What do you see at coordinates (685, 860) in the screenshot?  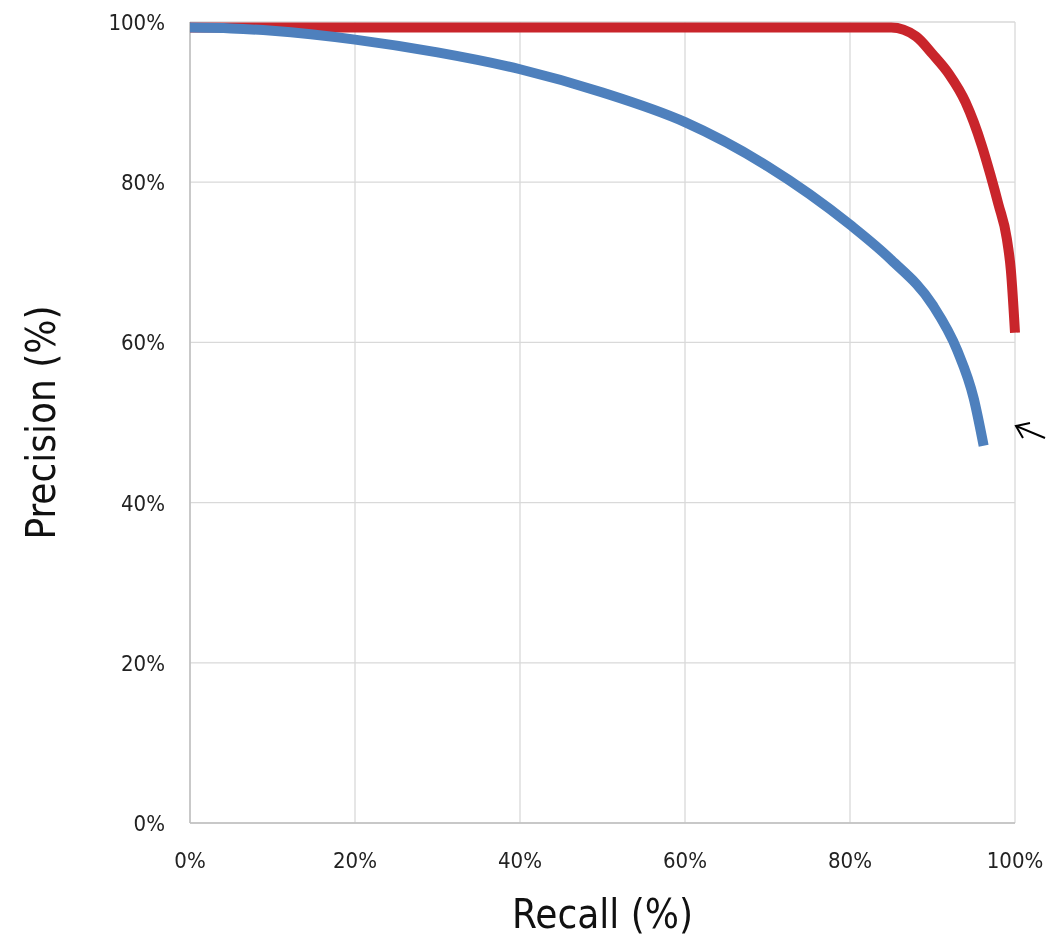 I see `x-tick-label: 60%` at bounding box center [685, 860].